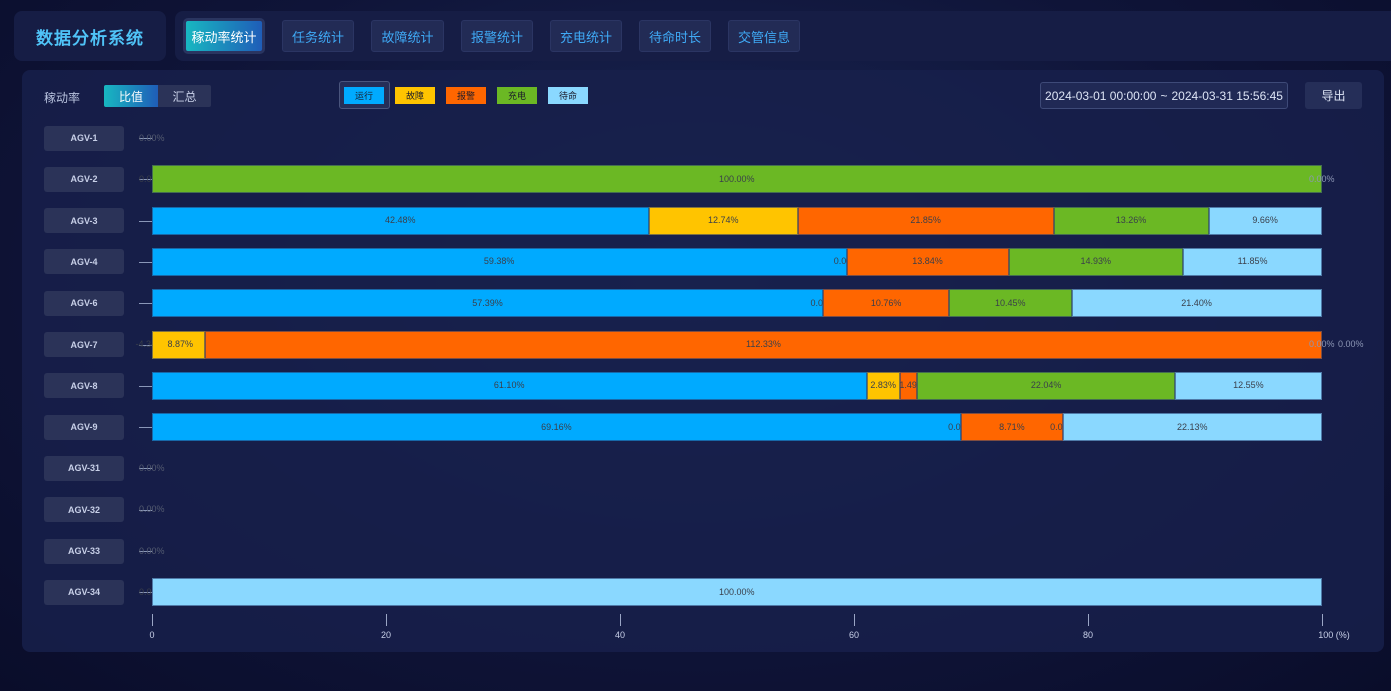 This screenshot has width=1391, height=691. What do you see at coordinates (586, 36) in the screenshot?
I see `nav-tab-4: 充电统计` at bounding box center [586, 36].